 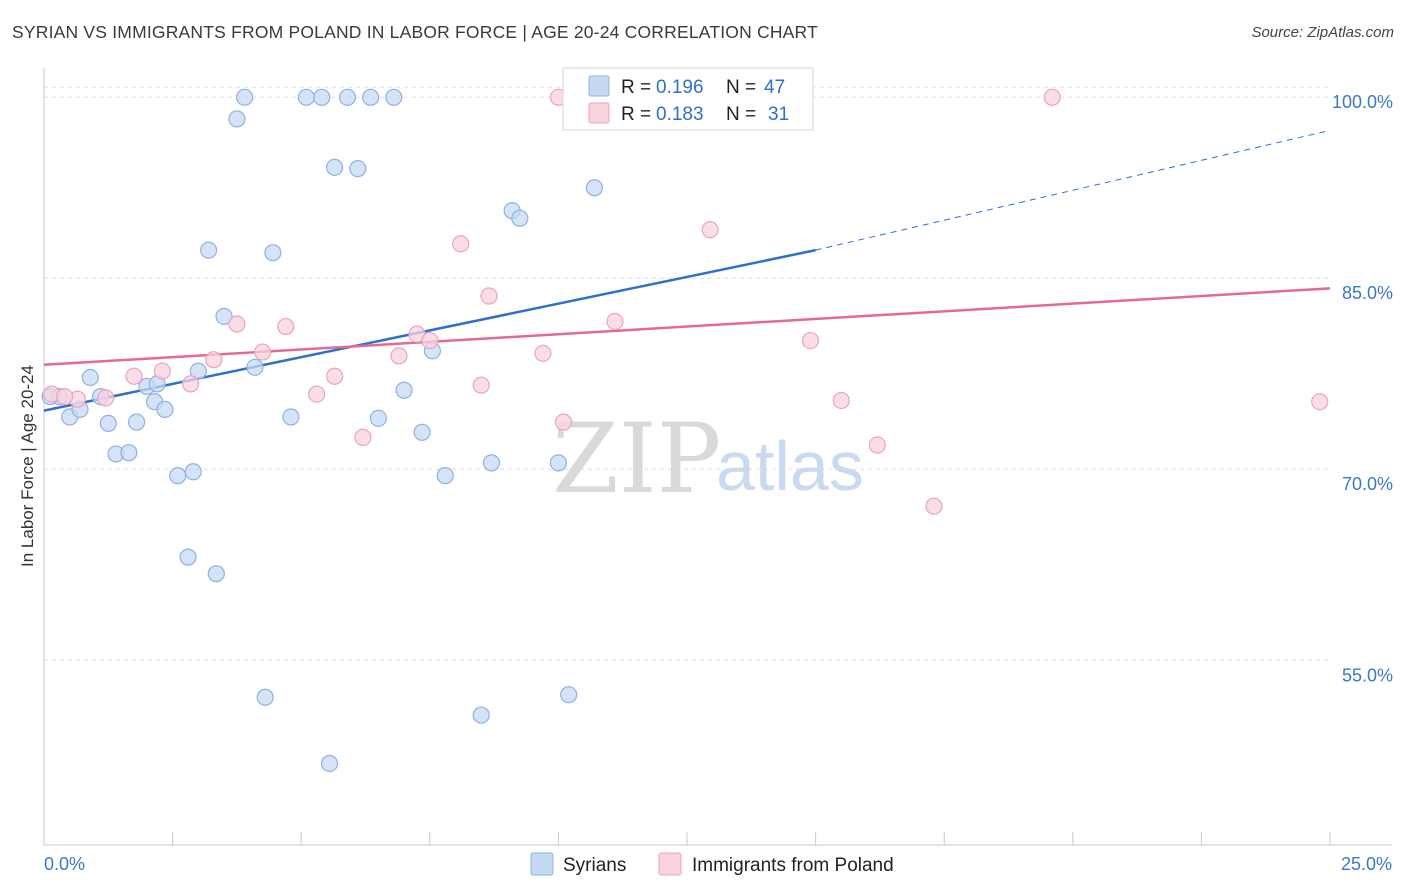 What do you see at coordinates (1367, 675) in the screenshot?
I see `y-tick-label: 55.0%` at bounding box center [1367, 675].